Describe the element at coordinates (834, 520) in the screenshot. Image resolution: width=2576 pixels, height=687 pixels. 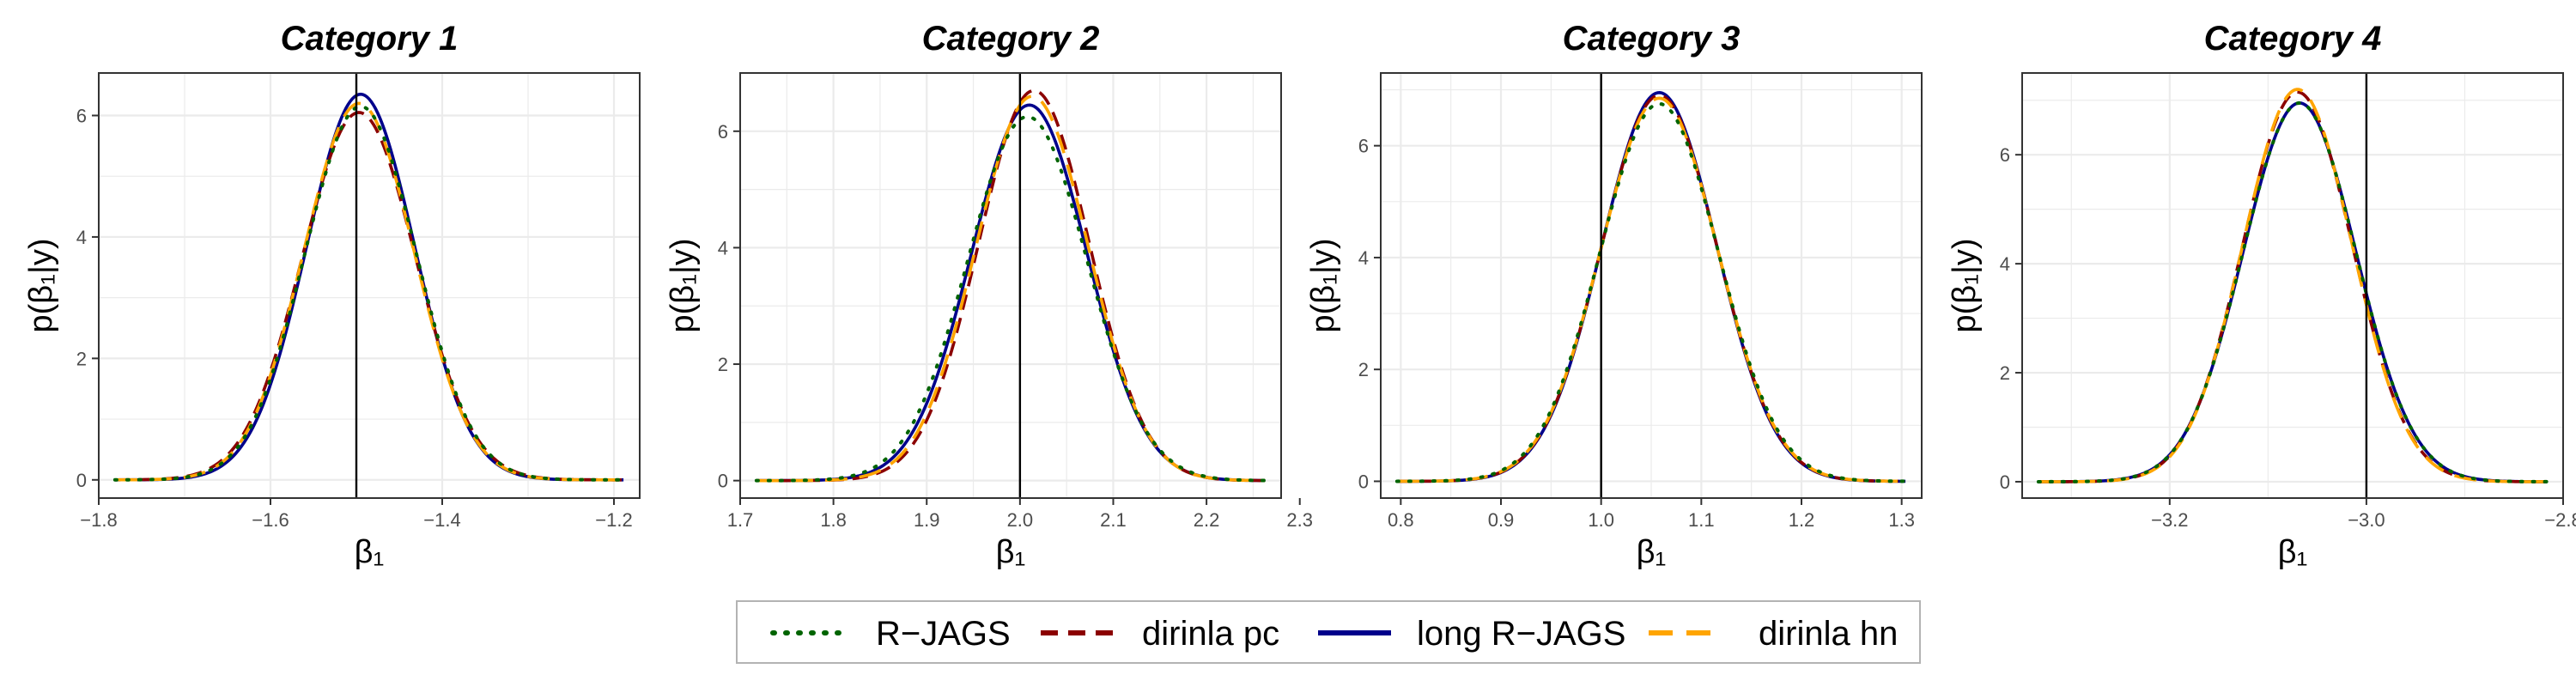
I see `x-tick-label: 1.8` at that location.